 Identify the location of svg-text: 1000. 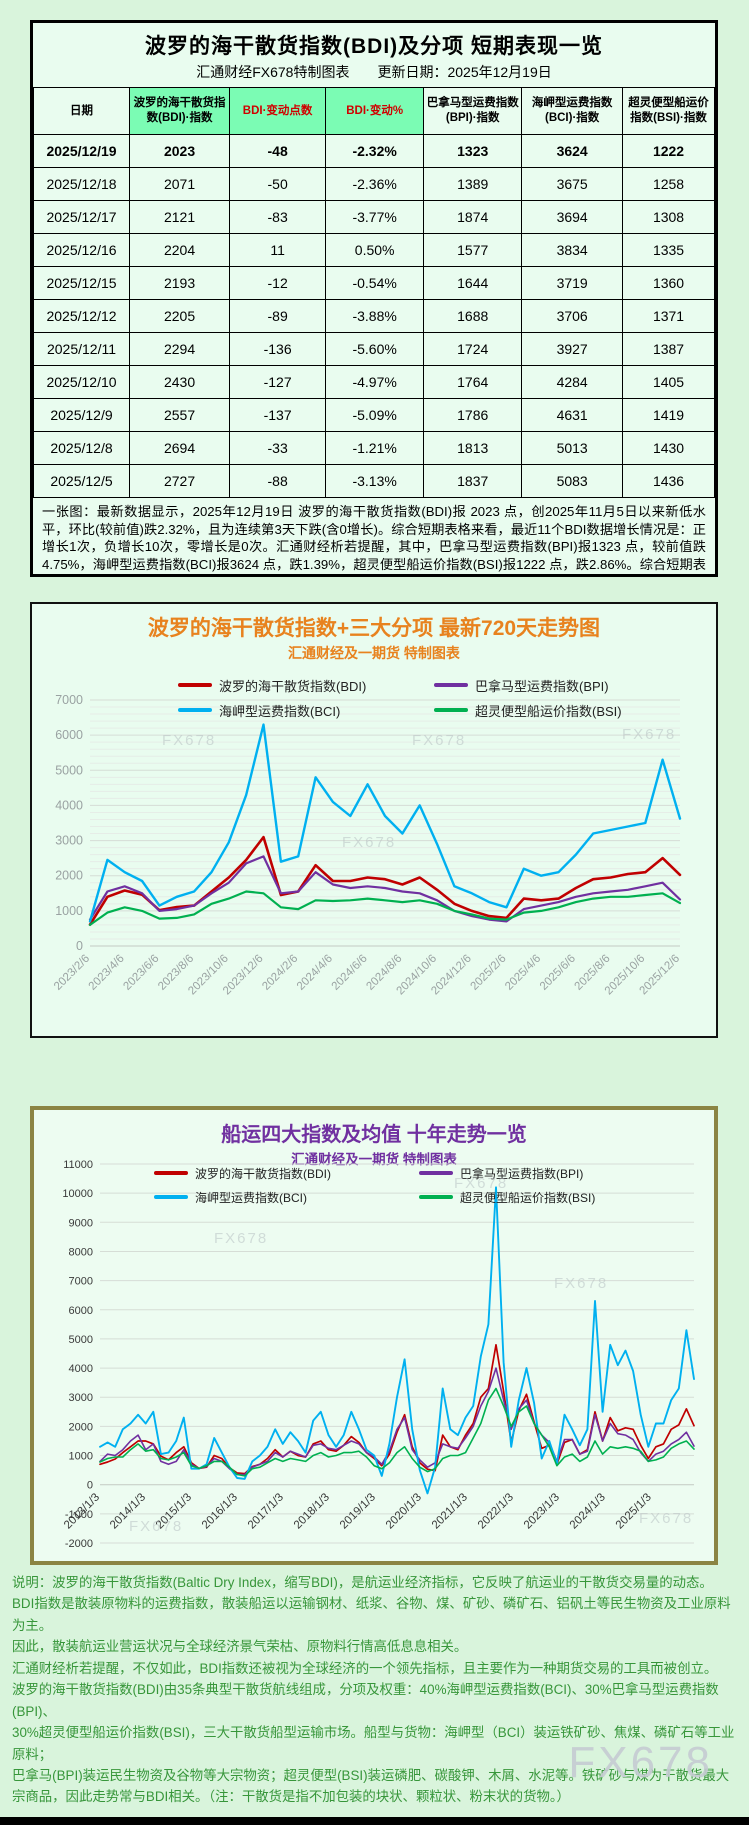
(69, 911).